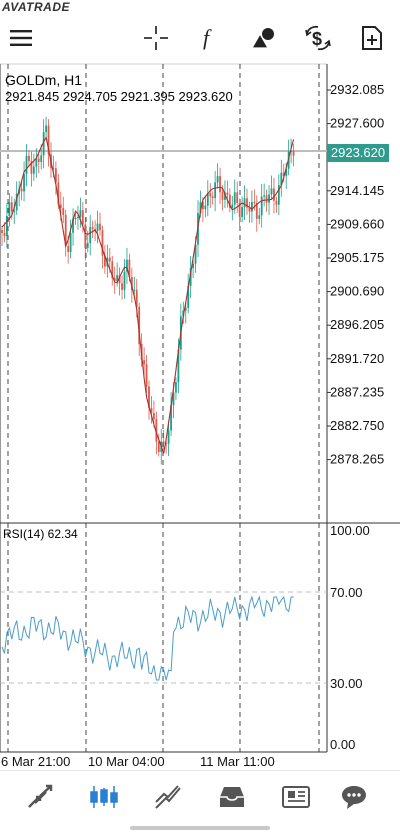  I want to click on nav-messages, so click(354, 797).